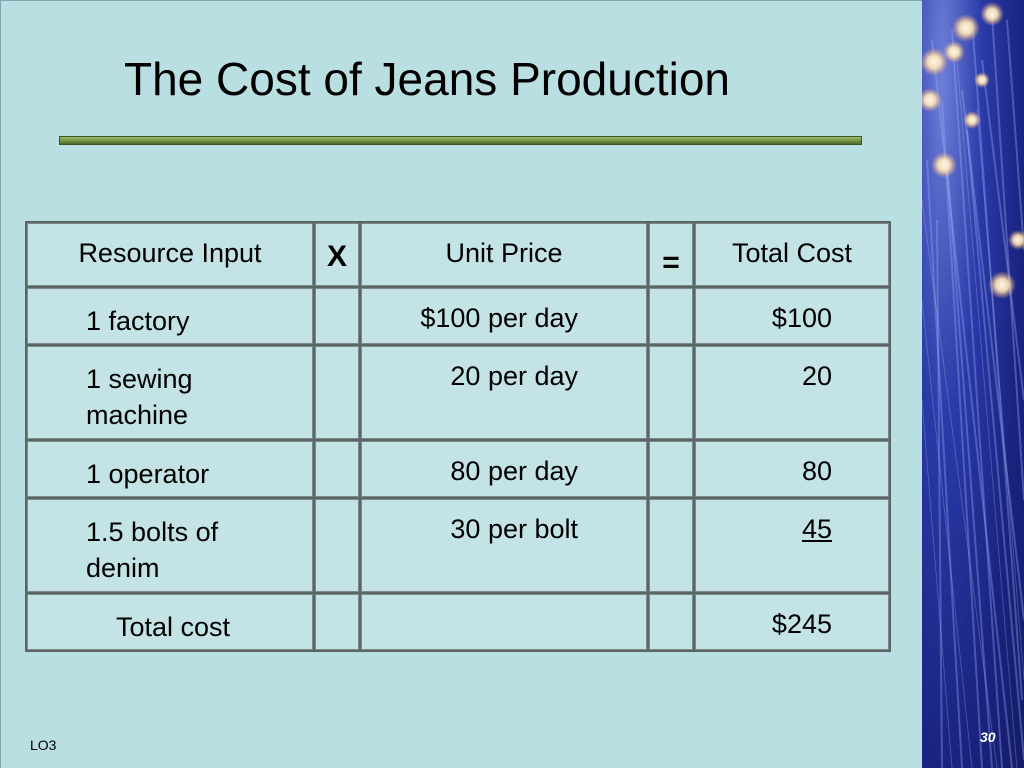 Image resolution: width=1024 pixels, height=768 pixels. I want to click on grand-total-cell: $245, so click(792, 622).